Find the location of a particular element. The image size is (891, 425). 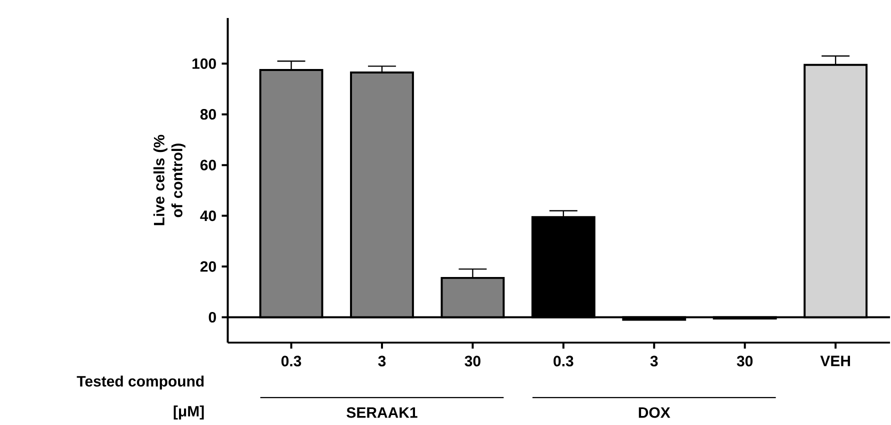

text: Tested compound is located at coordinates (140, 383).